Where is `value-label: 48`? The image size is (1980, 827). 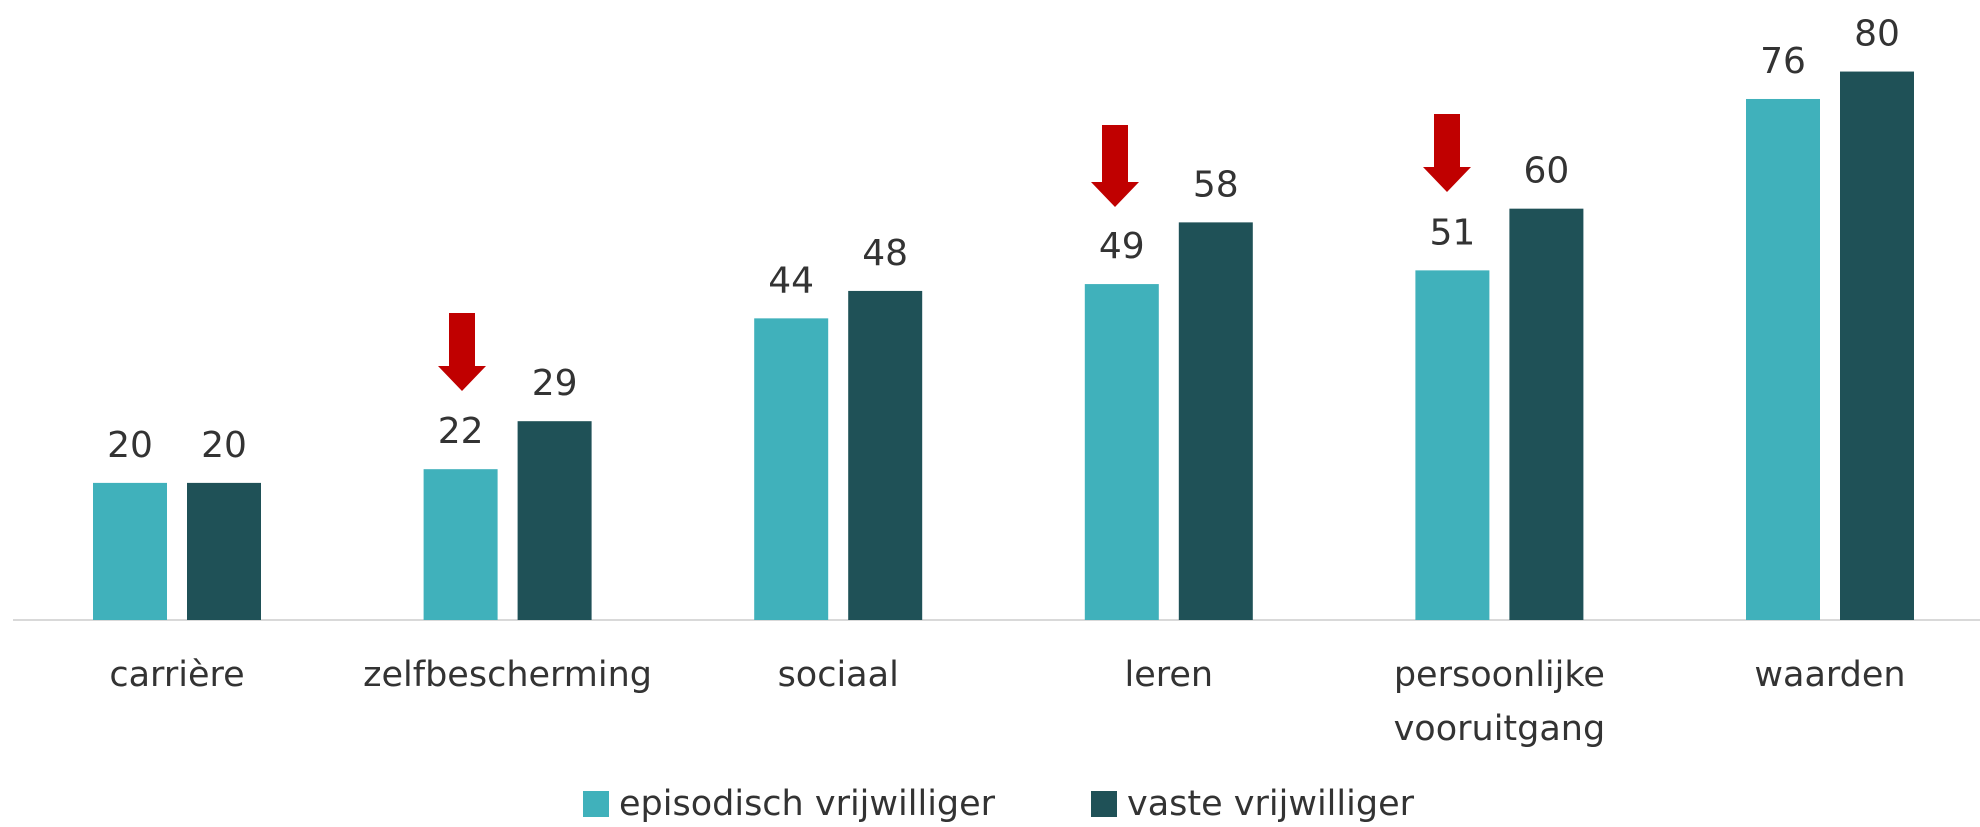 value-label: 48 is located at coordinates (885, 253).